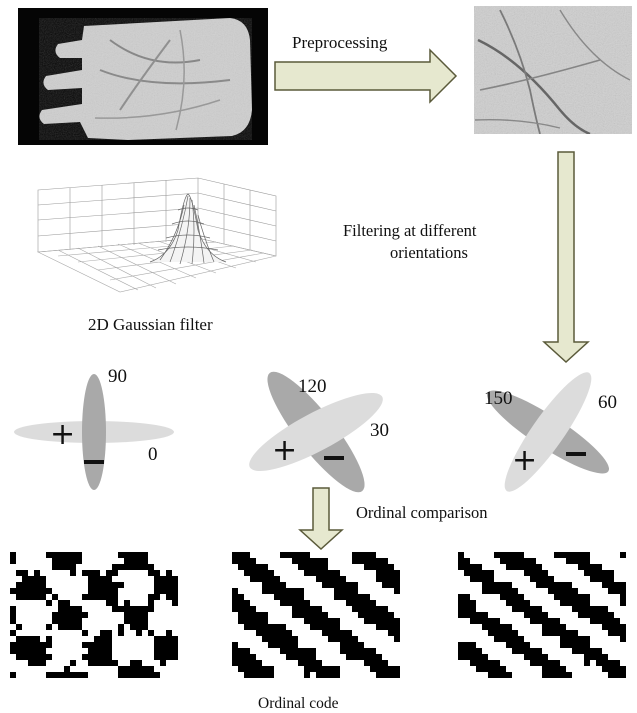 Image resolution: width=637 pixels, height=713 pixels. What do you see at coordinates (312, 386) in the screenshot?
I see `angle-label-120: 120` at bounding box center [312, 386].